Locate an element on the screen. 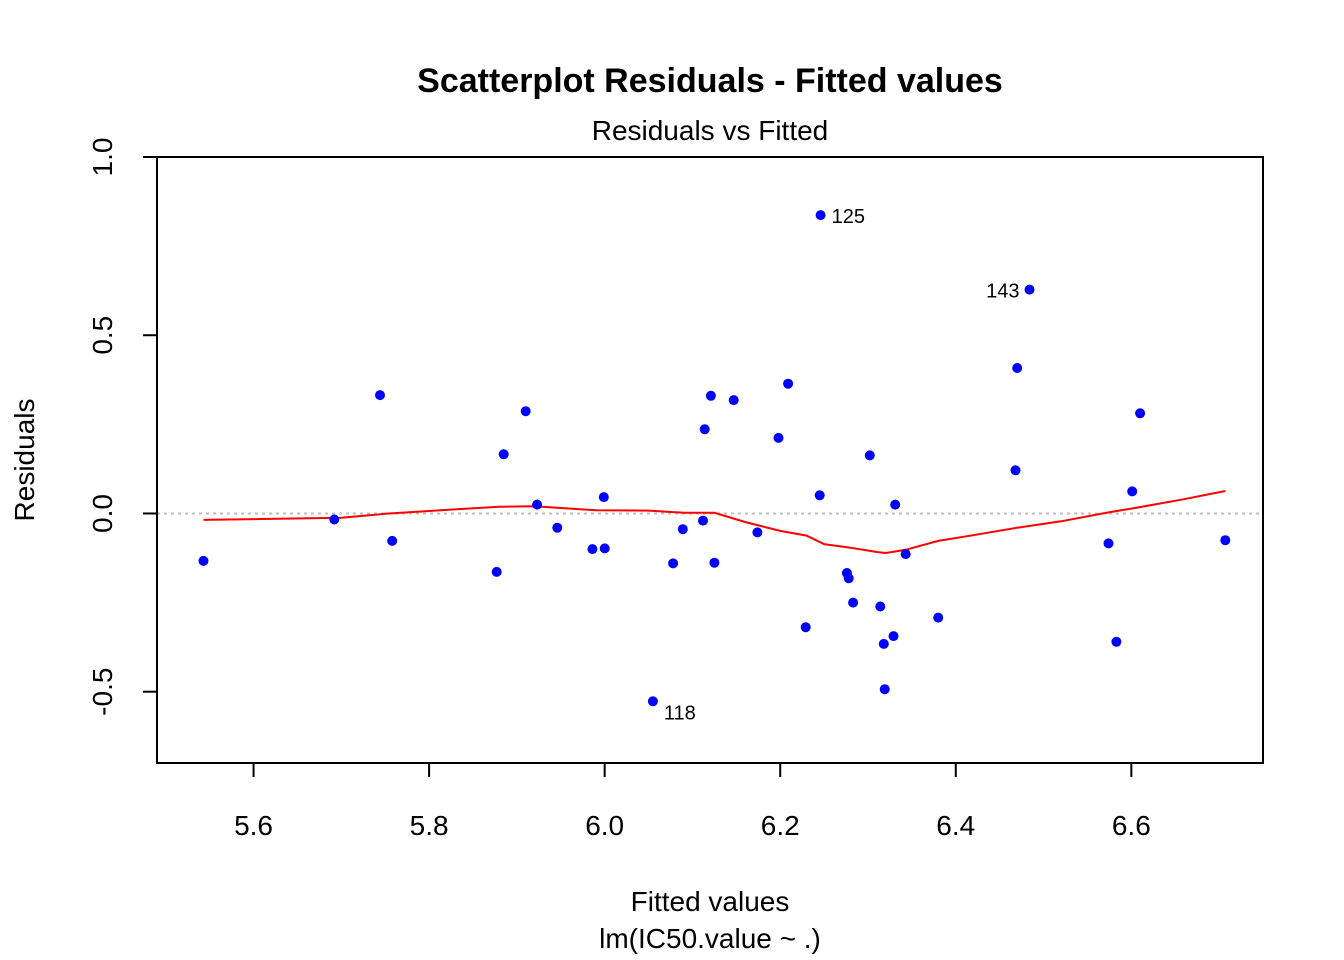 The image size is (1344, 960). y-tick-label: -0.5 is located at coordinates (102, 692).